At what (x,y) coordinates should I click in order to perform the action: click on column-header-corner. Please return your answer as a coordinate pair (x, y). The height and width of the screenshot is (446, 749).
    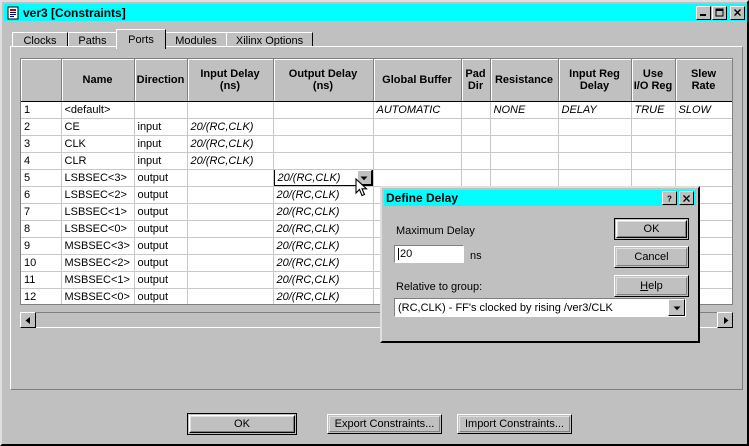
    Looking at the image, I should click on (41, 80).